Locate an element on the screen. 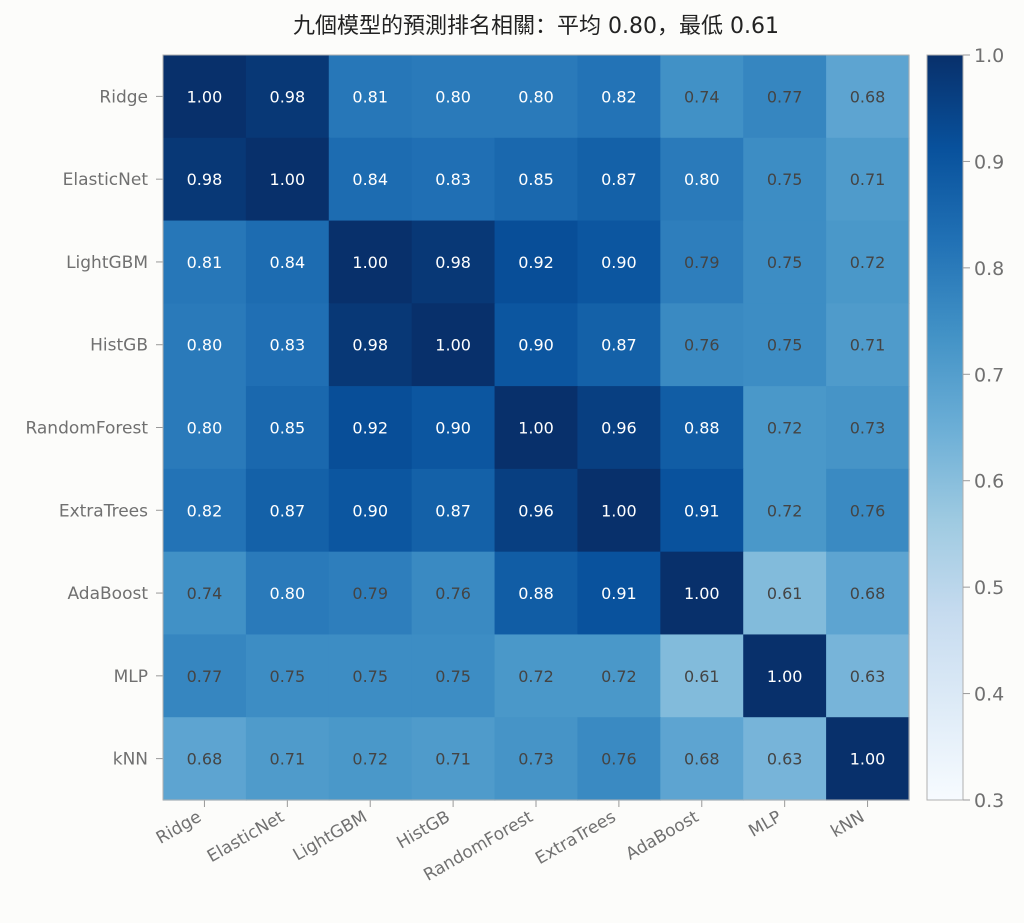 This screenshot has width=1024, height=923. cell-value-label: 0.83 is located at coordinates (288, 345).